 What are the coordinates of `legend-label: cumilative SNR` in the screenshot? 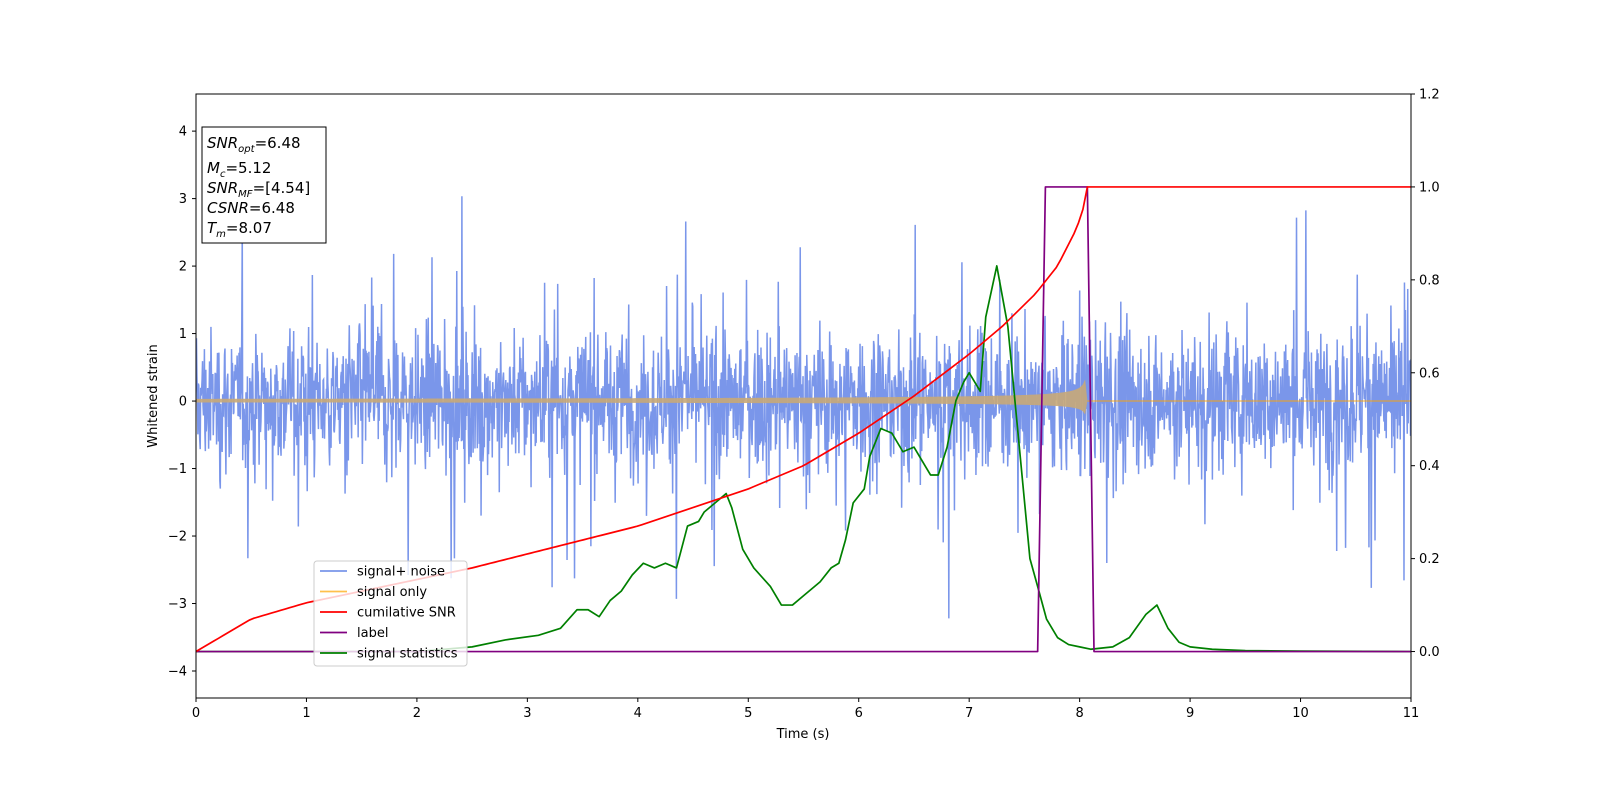 It's located at (406, 613).